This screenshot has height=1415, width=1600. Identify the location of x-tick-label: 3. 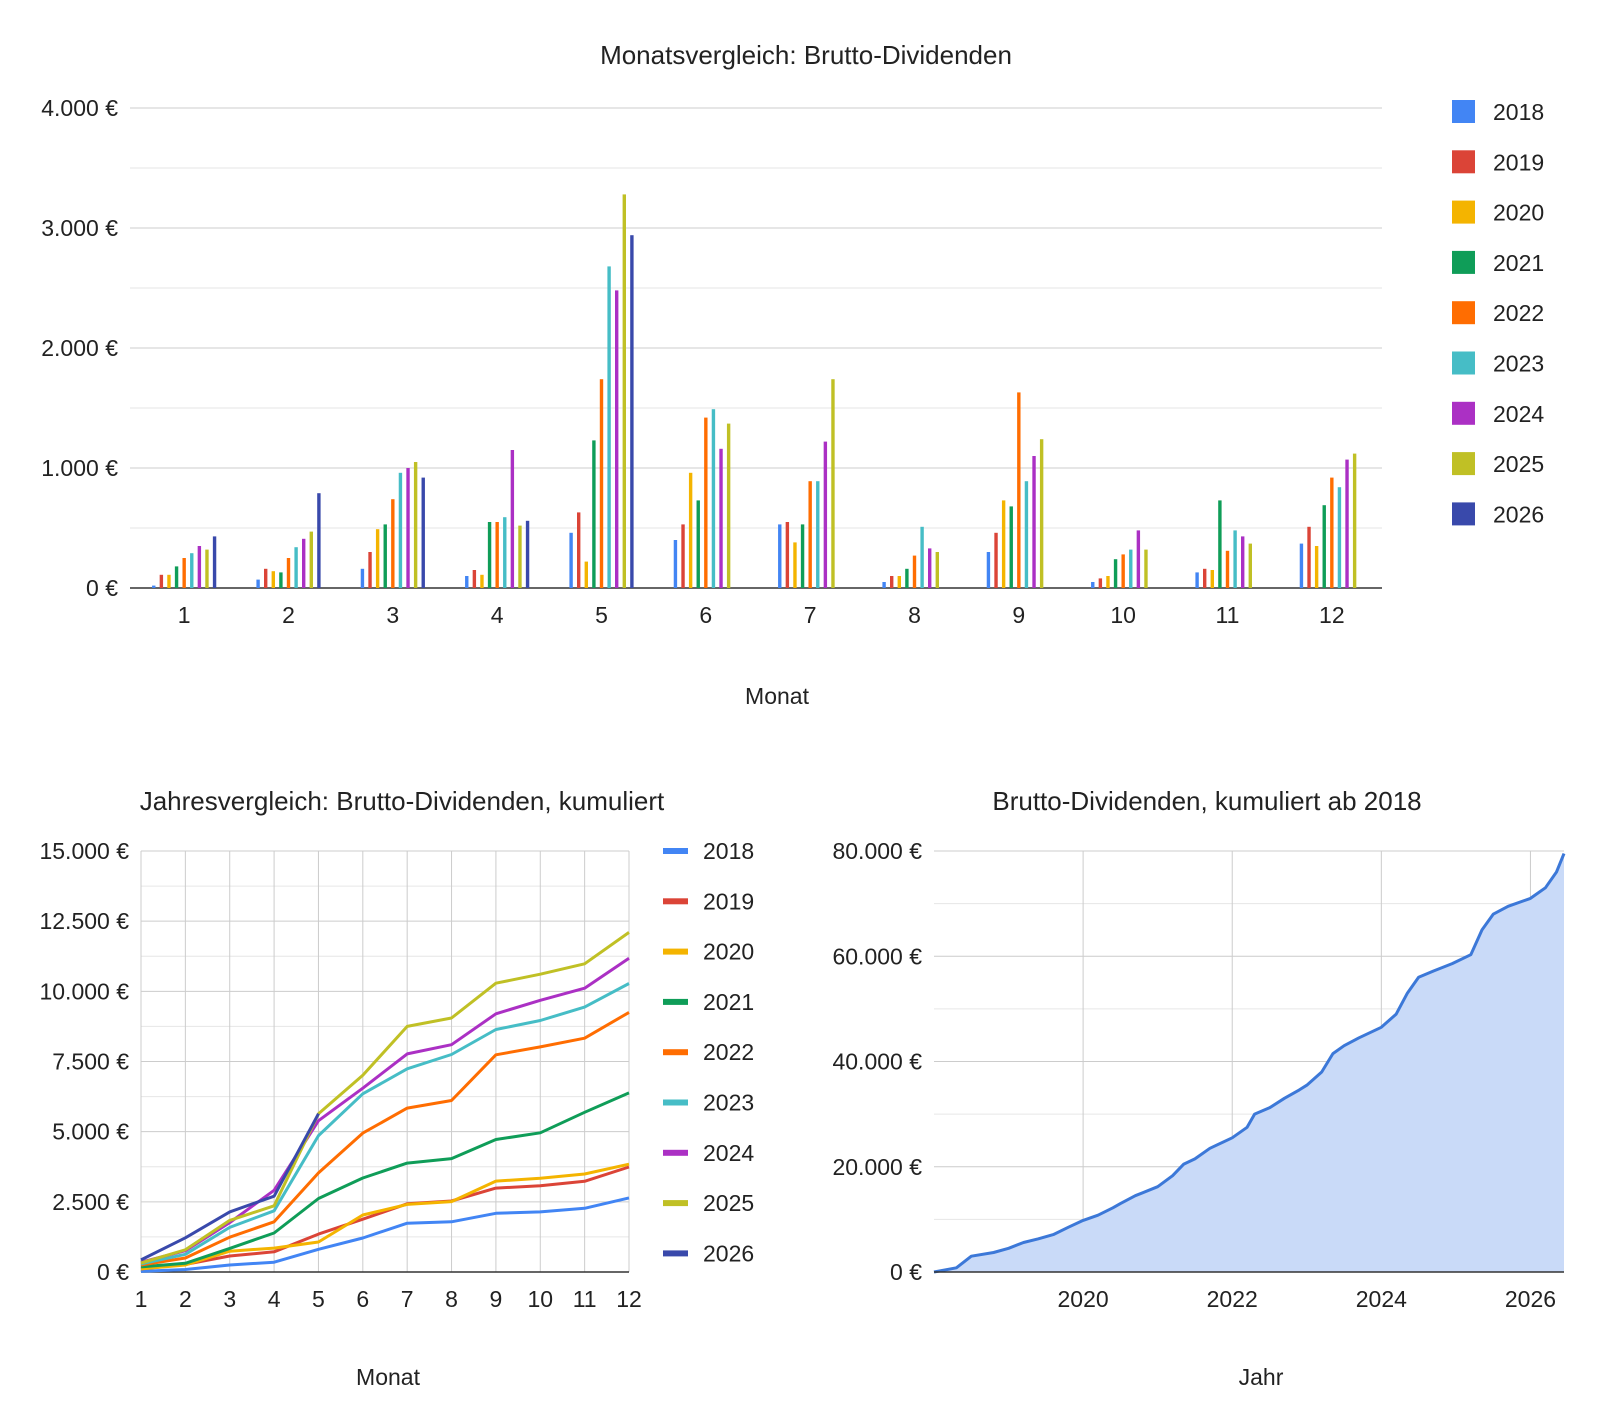
(229, 1299).